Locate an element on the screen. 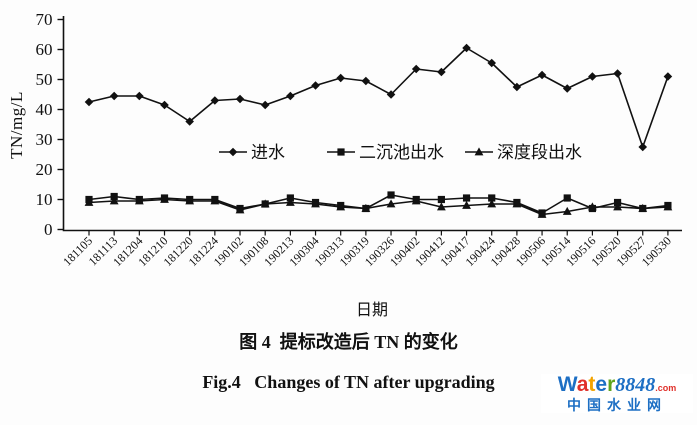 Image resolution: width=697 pixels, height=425 pixels. watermark-number: 8848 is located at coordinates (635, 385).